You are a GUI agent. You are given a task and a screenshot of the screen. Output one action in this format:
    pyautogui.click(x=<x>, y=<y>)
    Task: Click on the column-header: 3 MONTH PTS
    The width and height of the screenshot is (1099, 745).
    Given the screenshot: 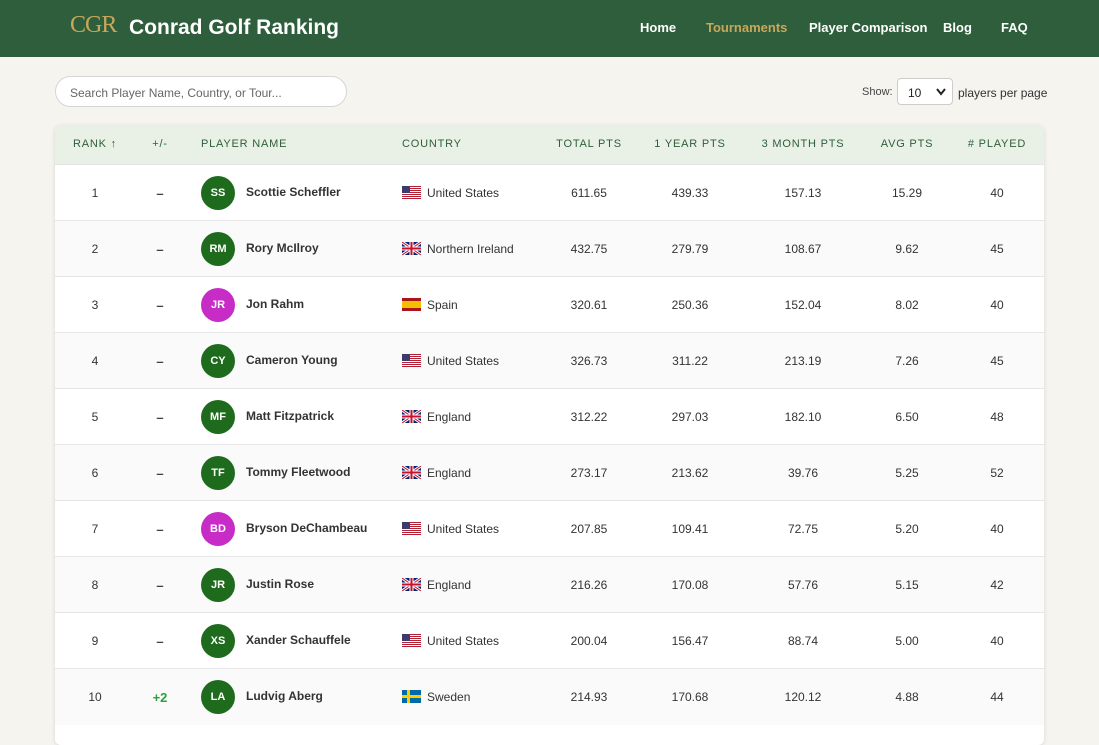 What is the action you would take?
    pyautogui.click(x=803, y=144)
    